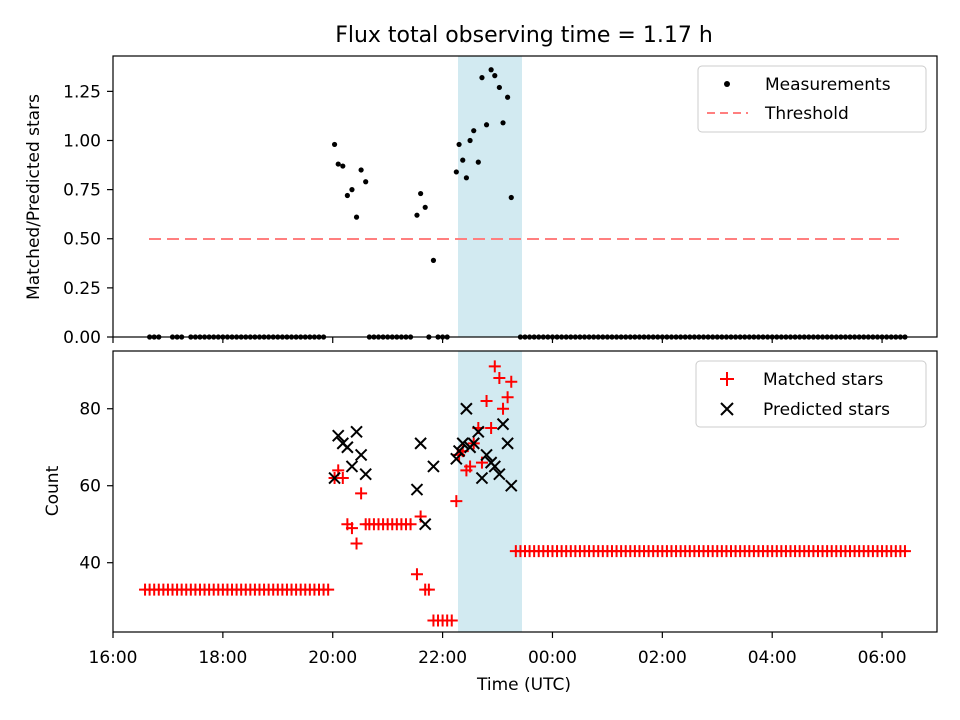  I want to click on legend-predicted-label: Predicted stars, so click(826, 410).